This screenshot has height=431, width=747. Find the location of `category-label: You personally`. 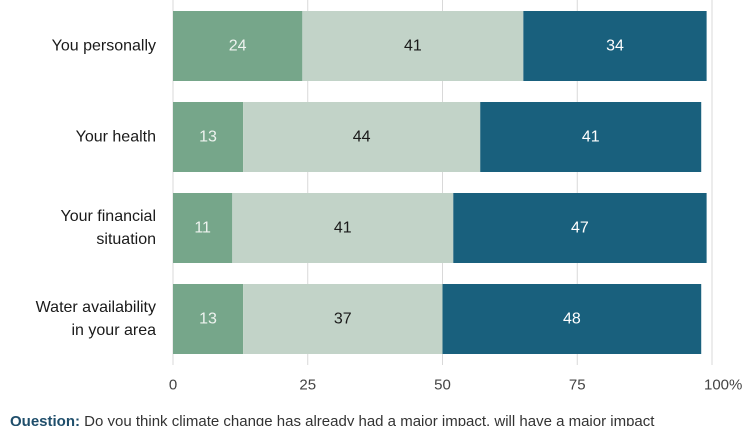

category-label: You personally is located at coordinates (104, 46).